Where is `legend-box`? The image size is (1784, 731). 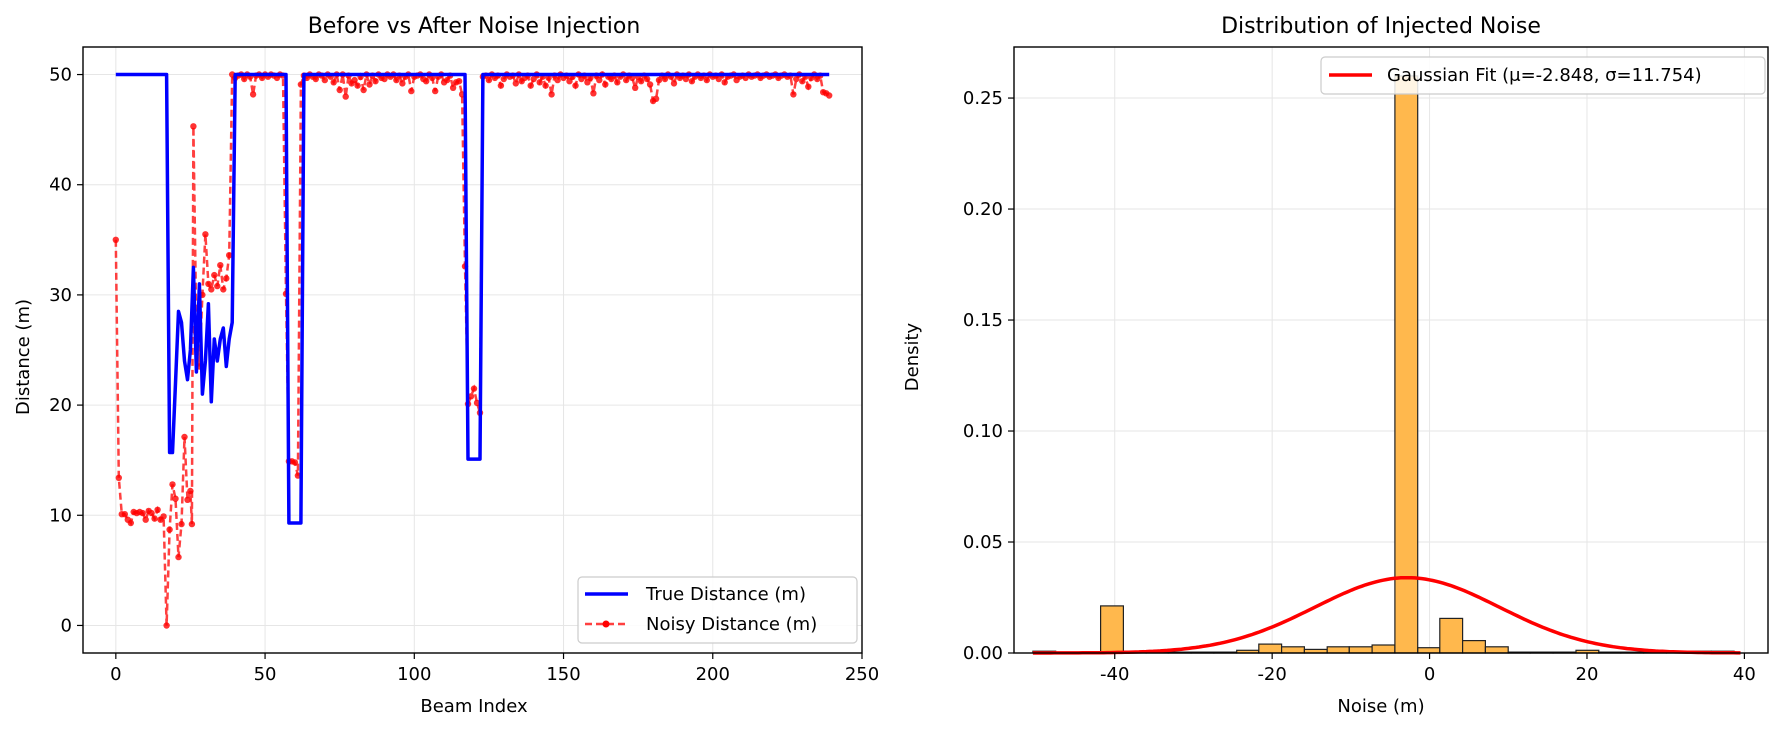 legend-box is located at coordinates (717, 610).